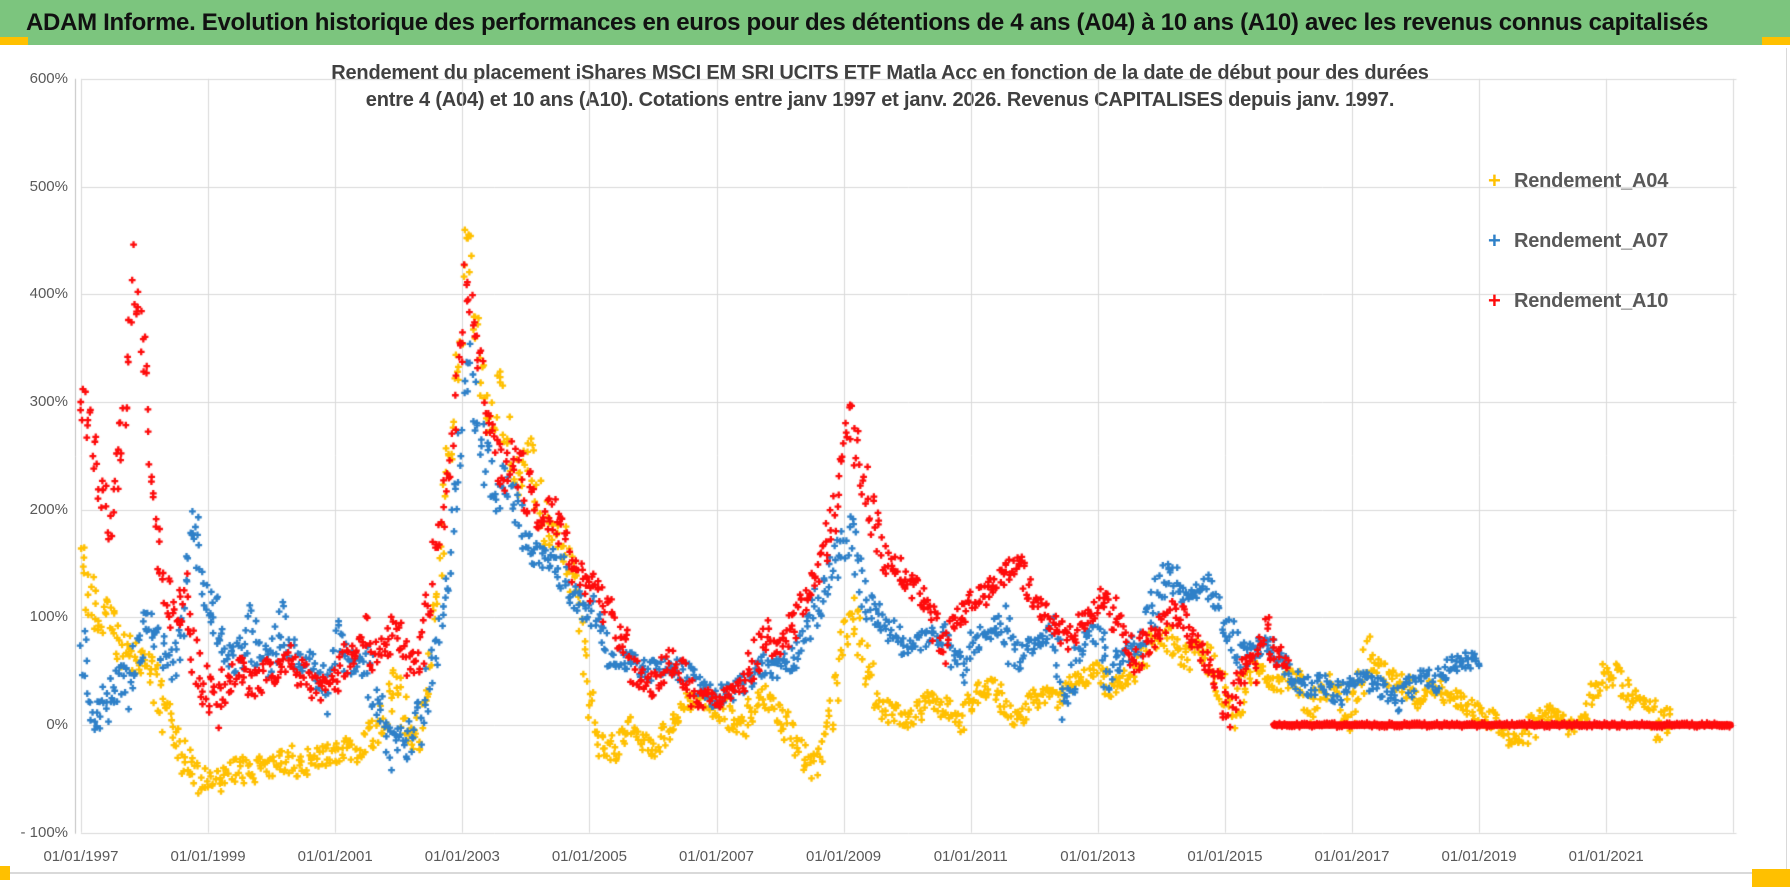 The width and height of the screenshot is (1790, 887). I want to click on y-axis-tick-label: 300%, so click(48, 401).